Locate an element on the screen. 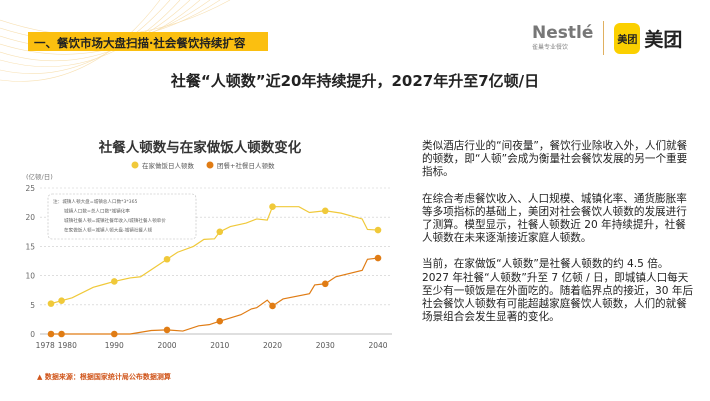  y-tick-label: 15 is located at coordinates (30, 246).